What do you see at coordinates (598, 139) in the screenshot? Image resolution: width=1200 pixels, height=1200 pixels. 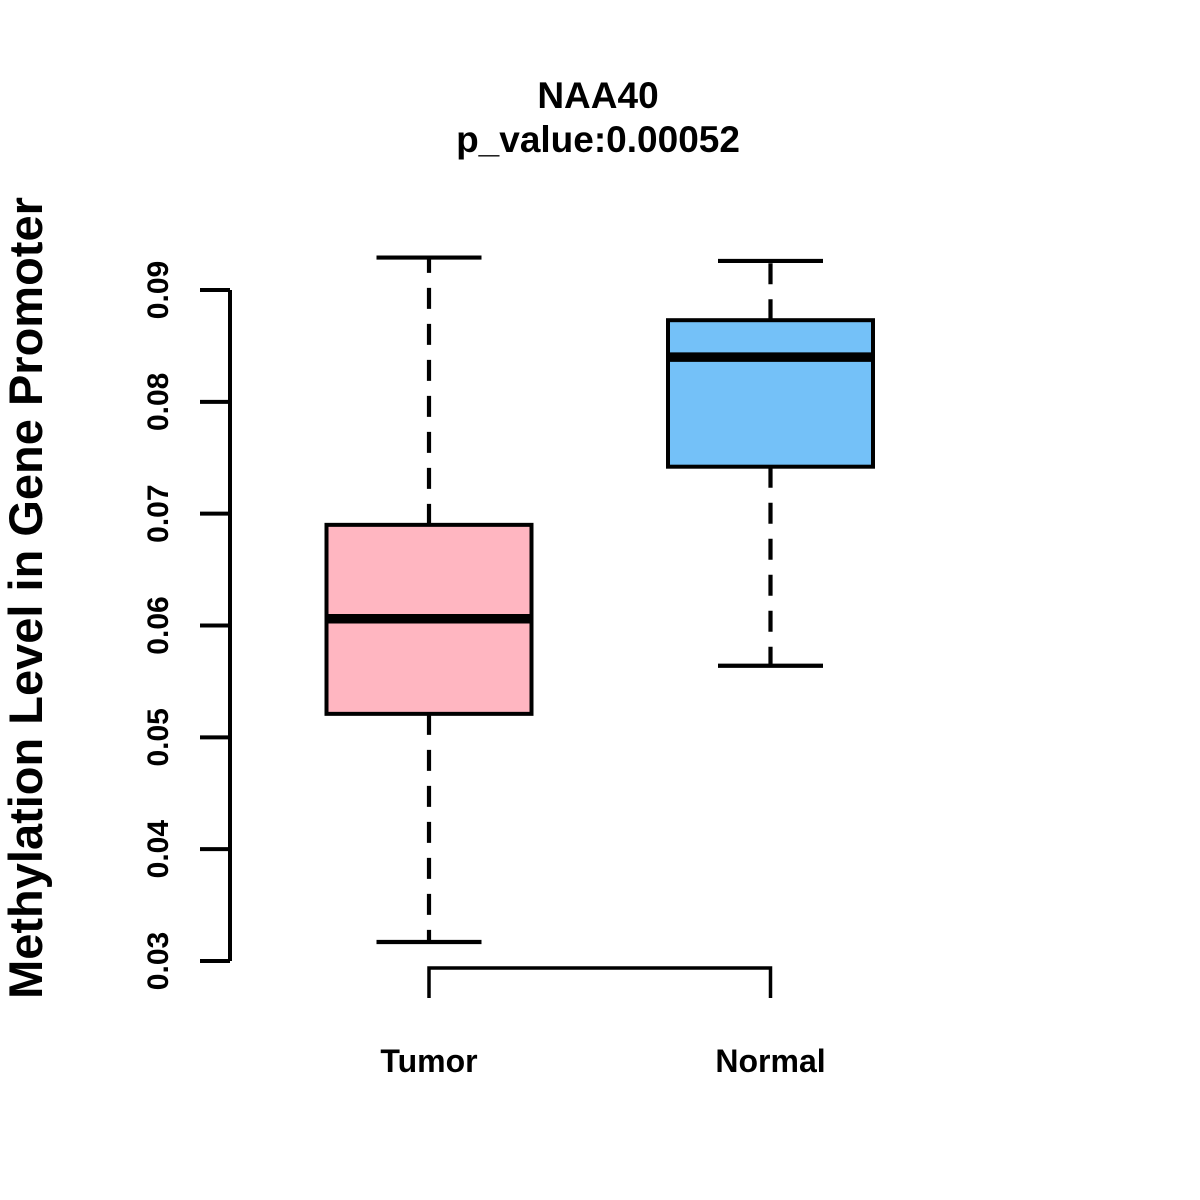 I see `chart-subtitle: p_value:0.00052` at bounding box center [598, 139].